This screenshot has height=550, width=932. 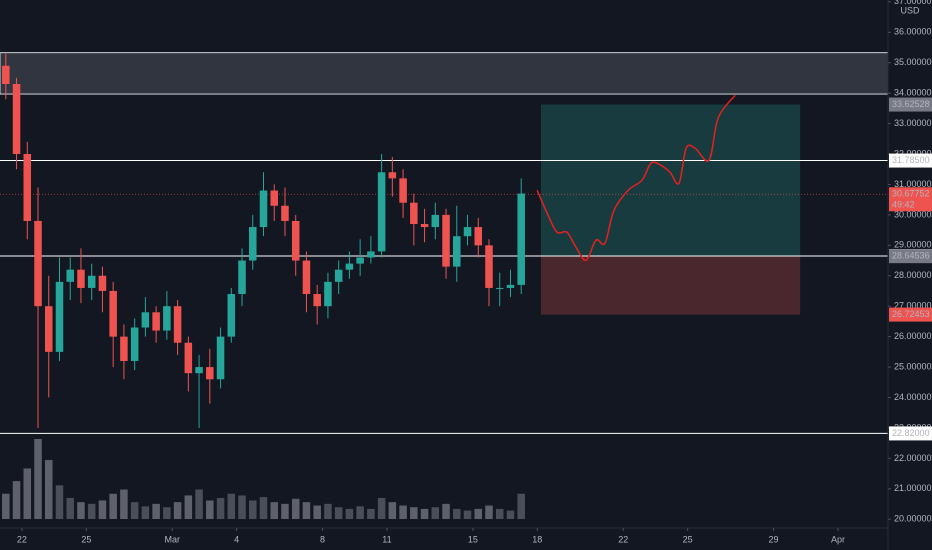 I want to click on y-tick-label: 35.00000, so click(x=913, y=62).